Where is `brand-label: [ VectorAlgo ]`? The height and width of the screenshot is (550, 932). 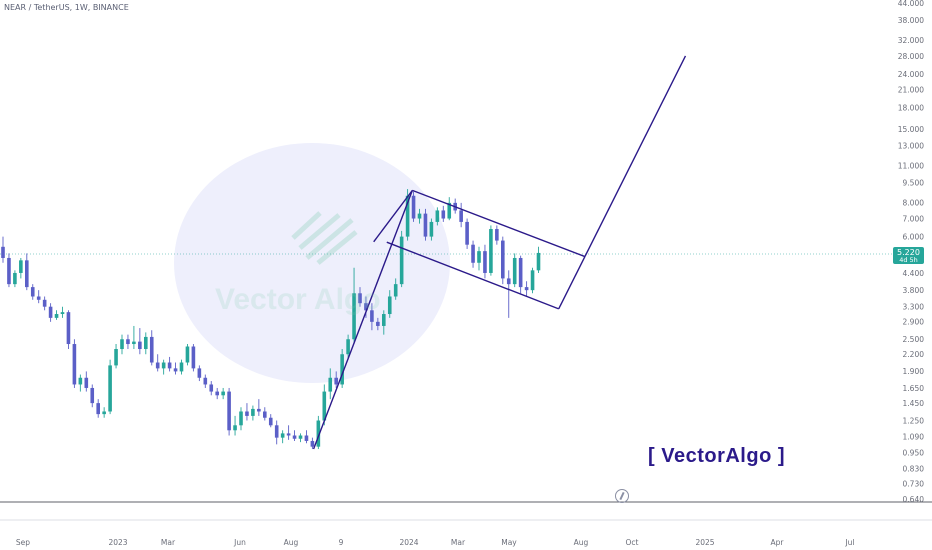 brand-label: [ VectorAlgo ] is located at coordinates (717, 456).